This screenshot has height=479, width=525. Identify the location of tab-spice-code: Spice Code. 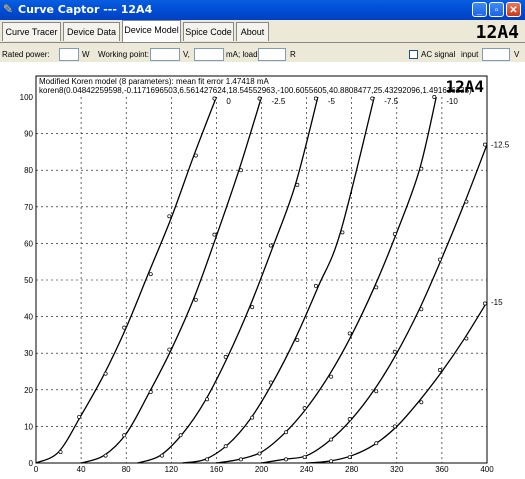
(208, 31).